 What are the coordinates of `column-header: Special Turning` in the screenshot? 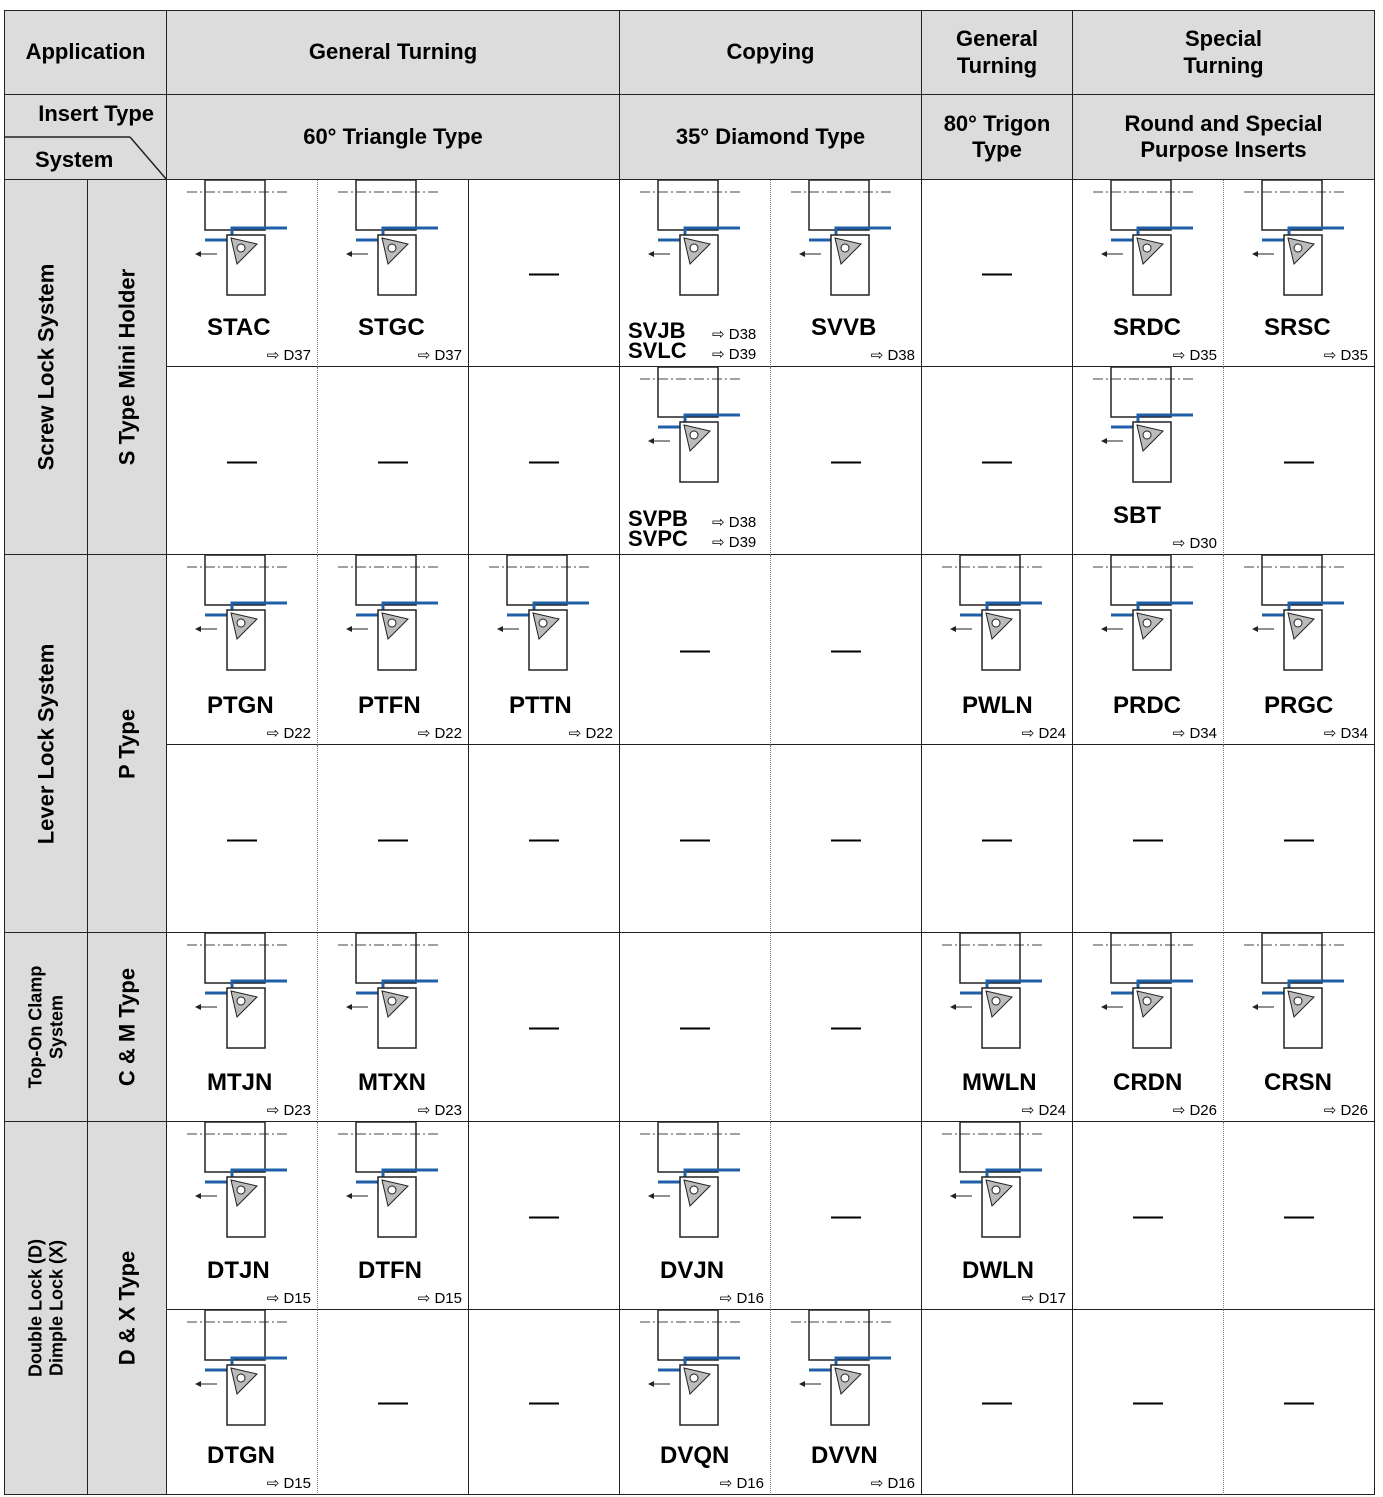 It's located at (1224, 53).